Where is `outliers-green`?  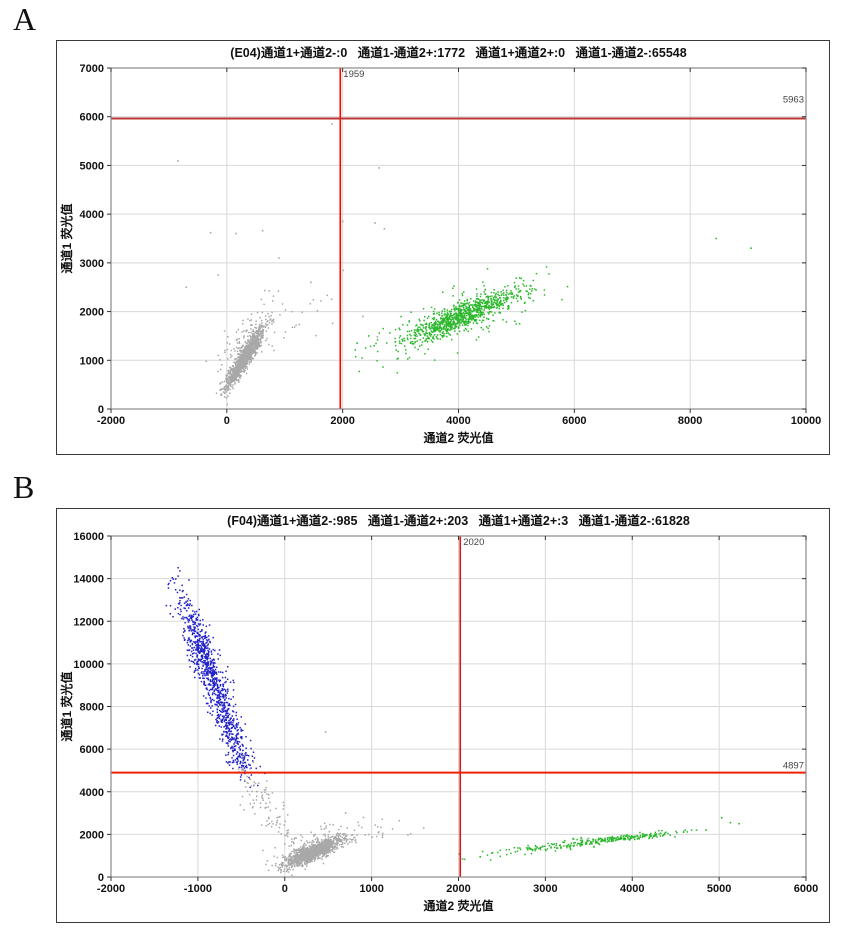 outliers-green is located at coordinates (554, 290).